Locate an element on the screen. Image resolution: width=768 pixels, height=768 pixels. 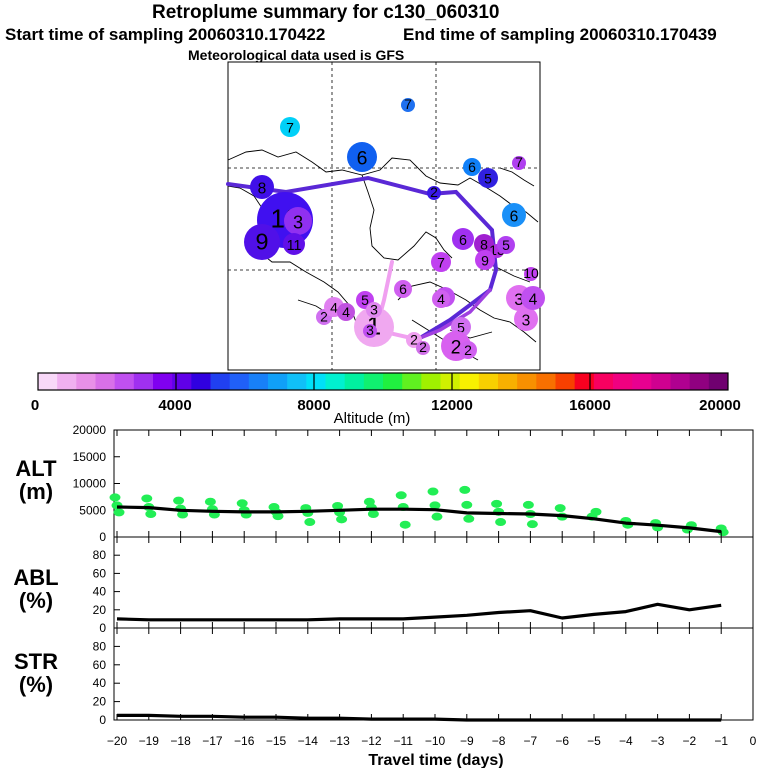
x-tick-label: −12 is located at coordinates (371, 741).